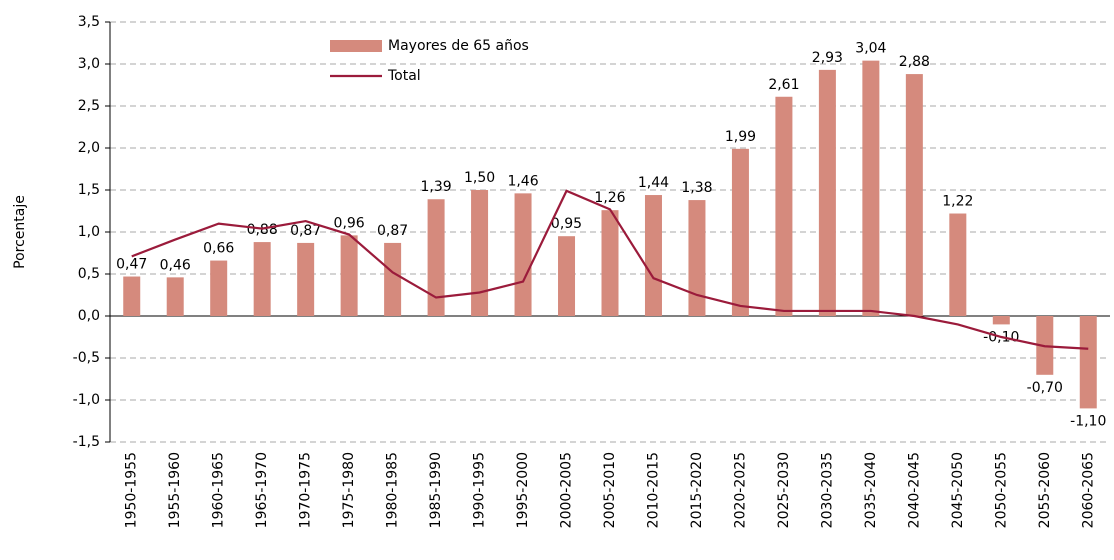 The image size is (1114, 560). Describe the element at coordinates (404, 76) in the screenshot. I see `legend-label: Total` at that location.